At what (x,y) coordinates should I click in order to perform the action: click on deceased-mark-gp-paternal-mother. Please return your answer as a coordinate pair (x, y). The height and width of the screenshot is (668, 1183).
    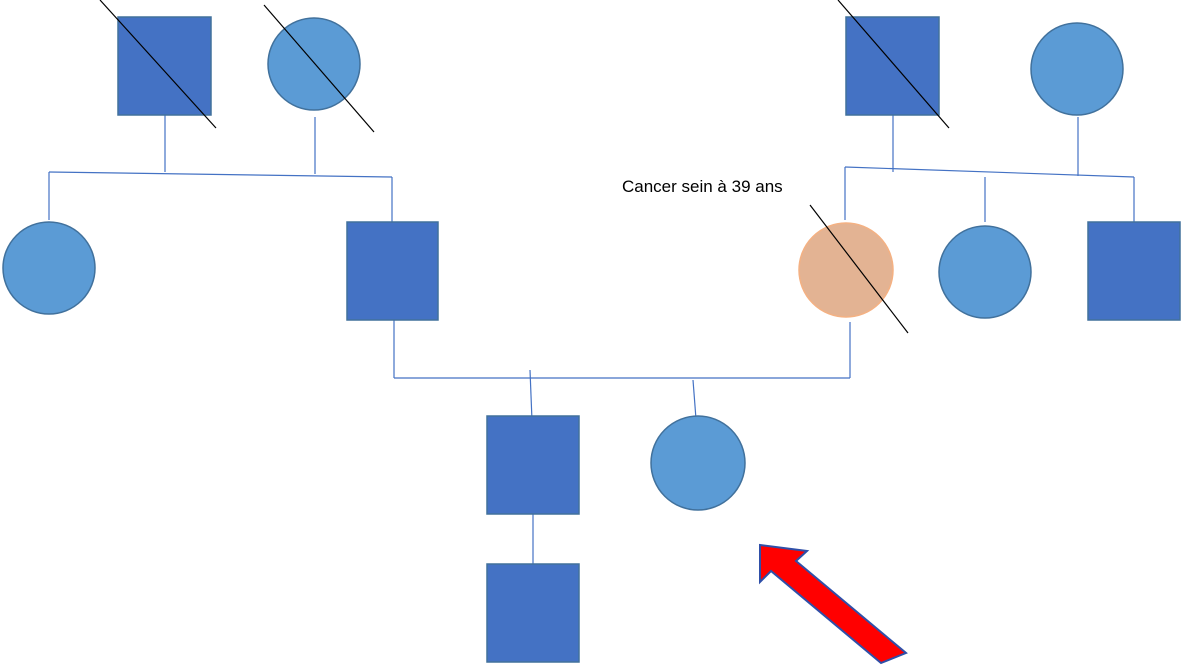
    Looking at the image, I should click on (319, 68).